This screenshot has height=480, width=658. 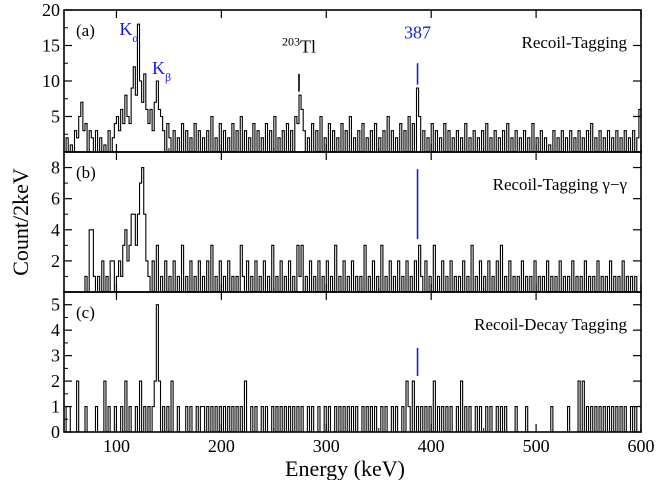 What do you see at coordinates (51, 10) in the screenshot?
I see `ytick-label-a-20: 20` at bounding box center [51, 10].